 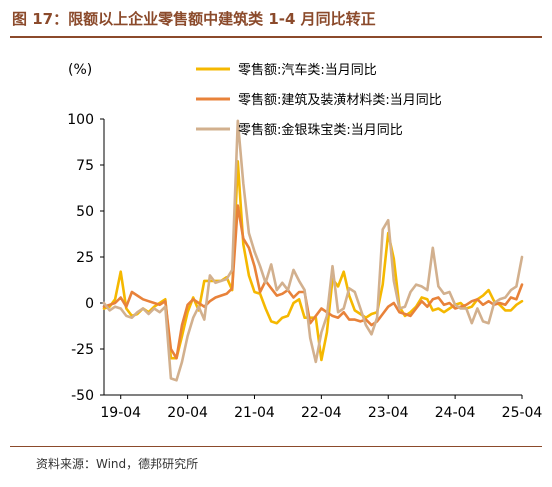 I want to click on x-tick-label: 20-04, so click(x=187, y=413).